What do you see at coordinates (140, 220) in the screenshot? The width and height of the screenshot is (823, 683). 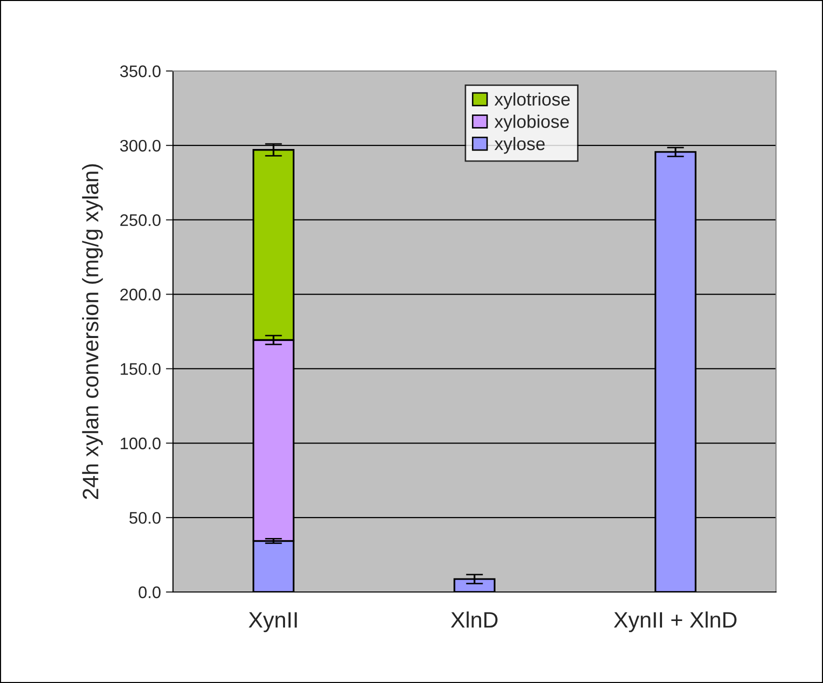 I see `y-tick-label: 250.0` at bounding box center [140, 220].